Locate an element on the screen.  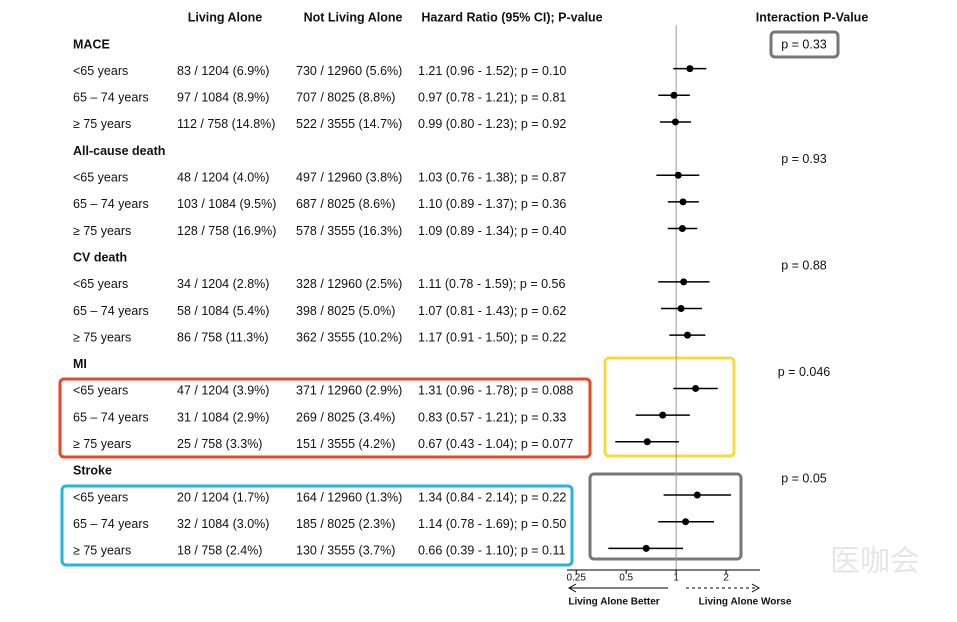
cell: 398 / 8025 (5.0%) is located at coordinates (345, 311).